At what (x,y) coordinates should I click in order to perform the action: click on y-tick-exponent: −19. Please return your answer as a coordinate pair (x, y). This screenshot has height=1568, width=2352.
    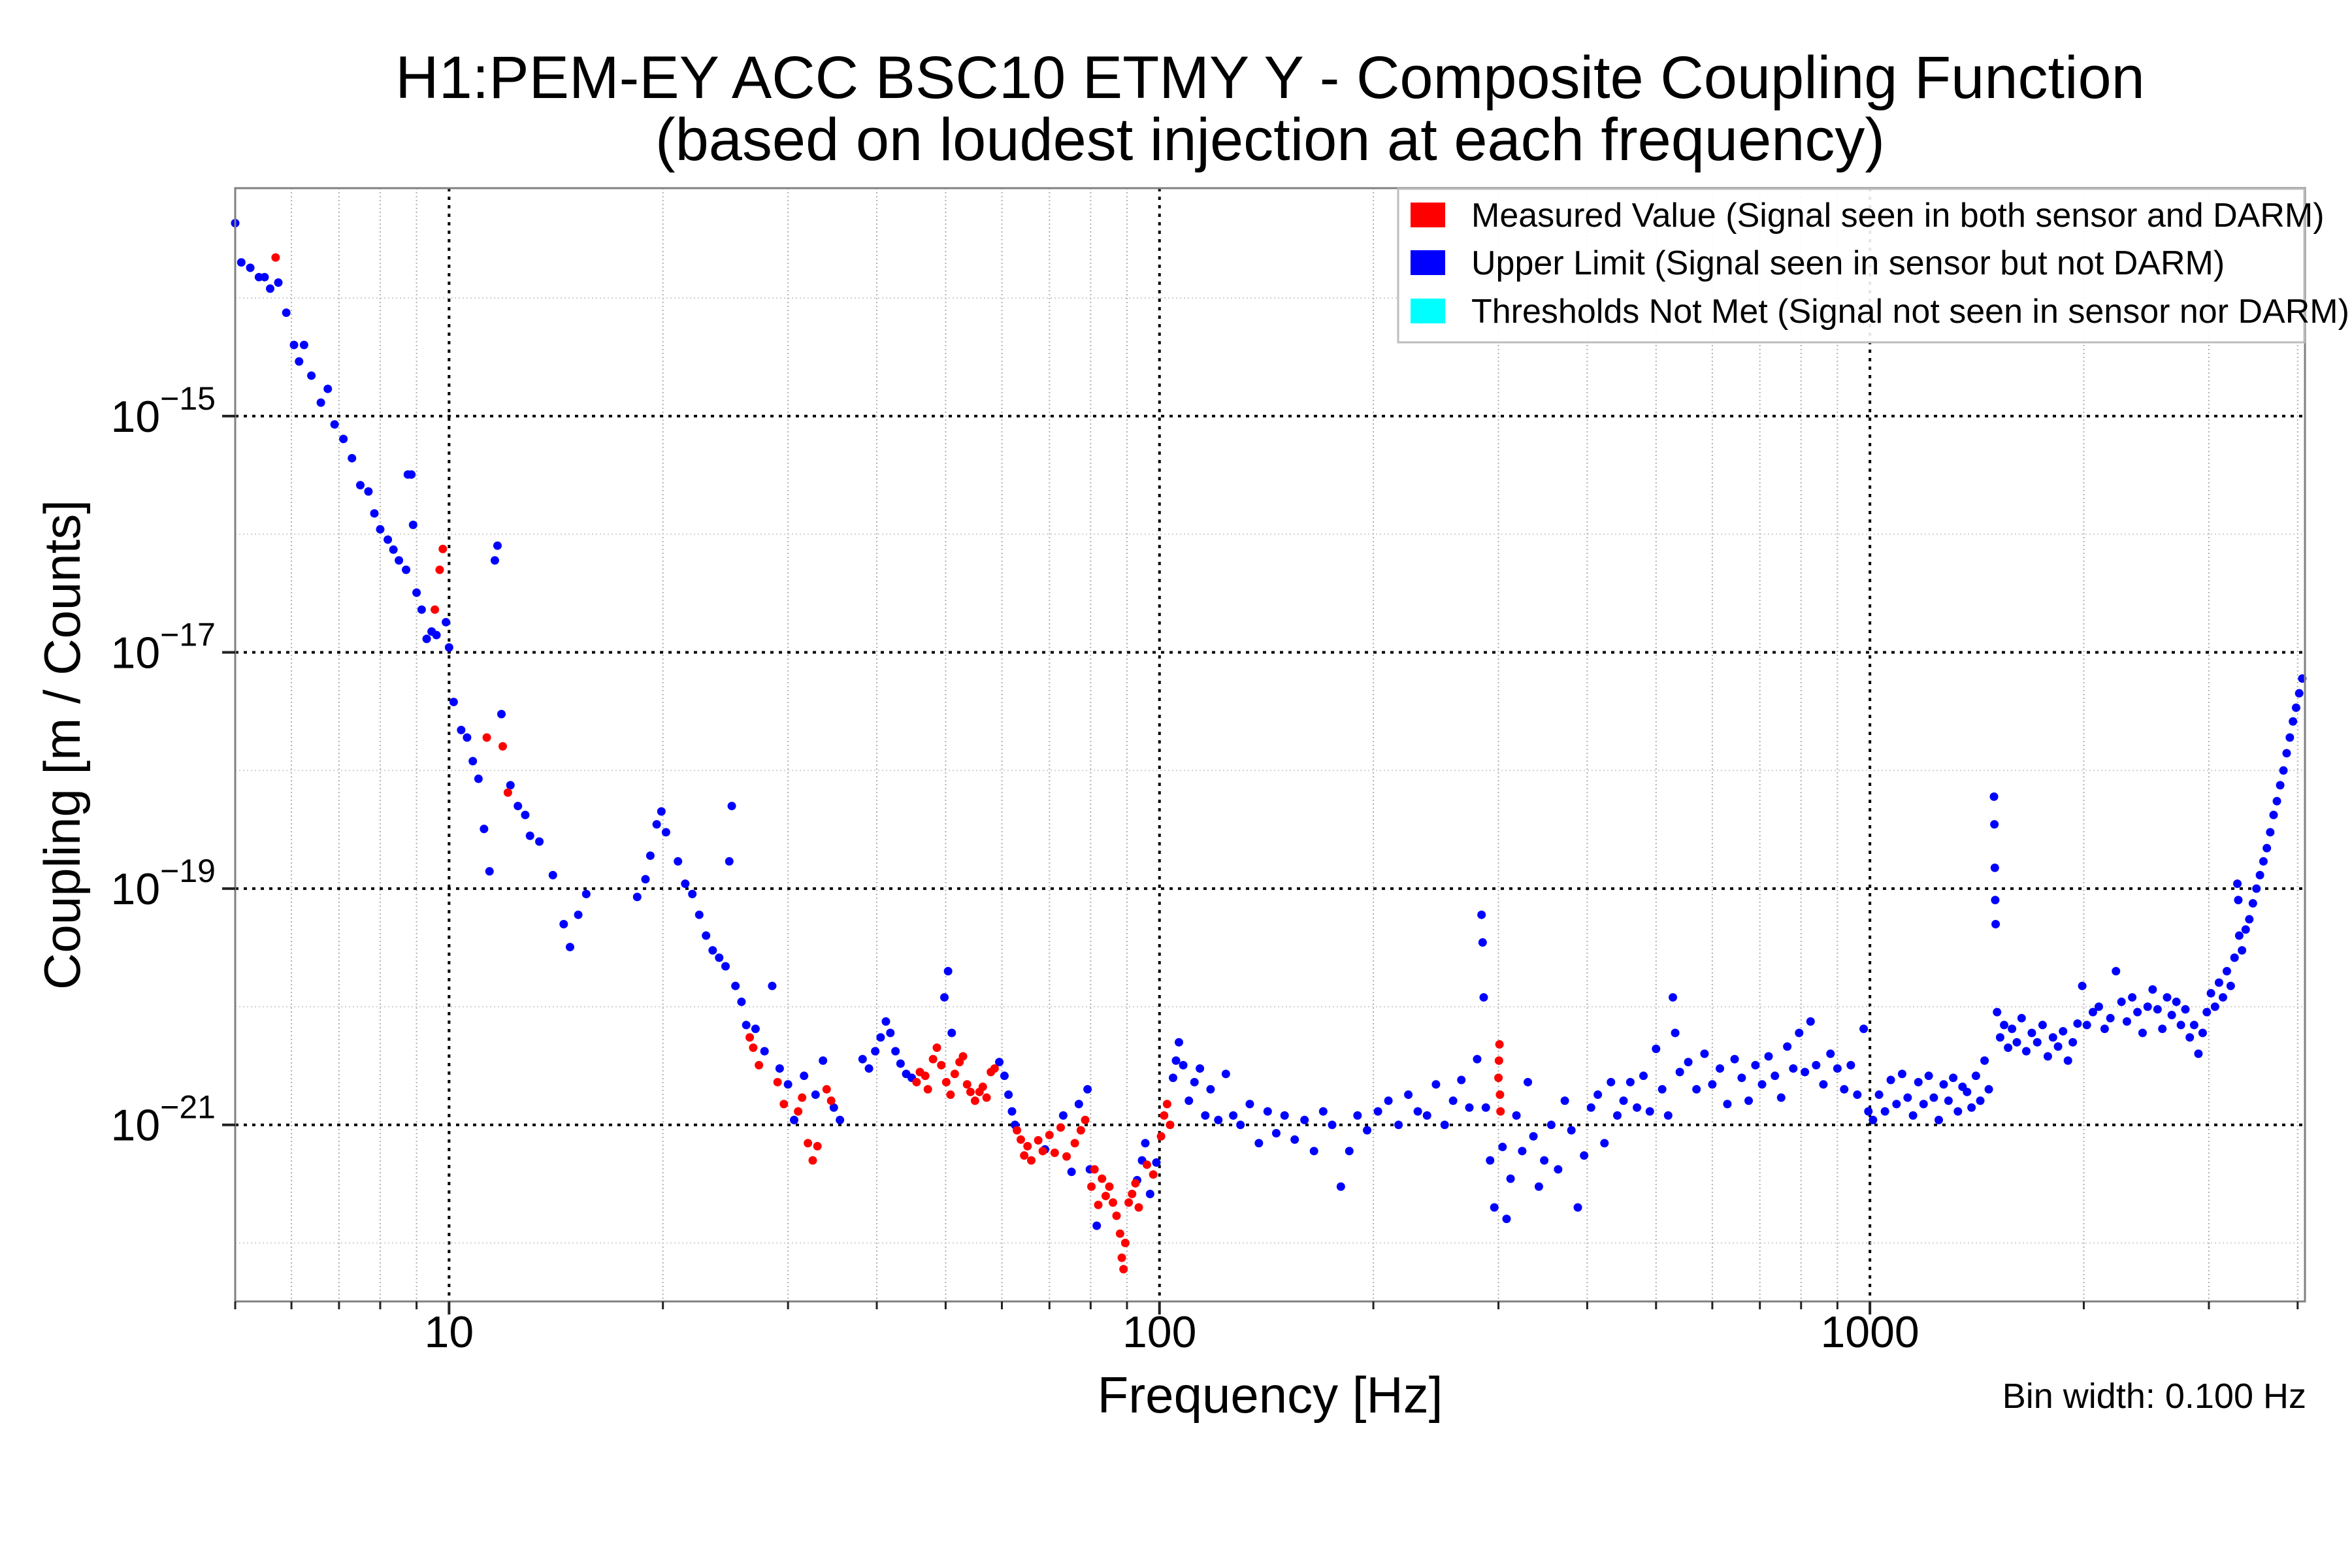
    Looking at the image, I should click on (188, 871).